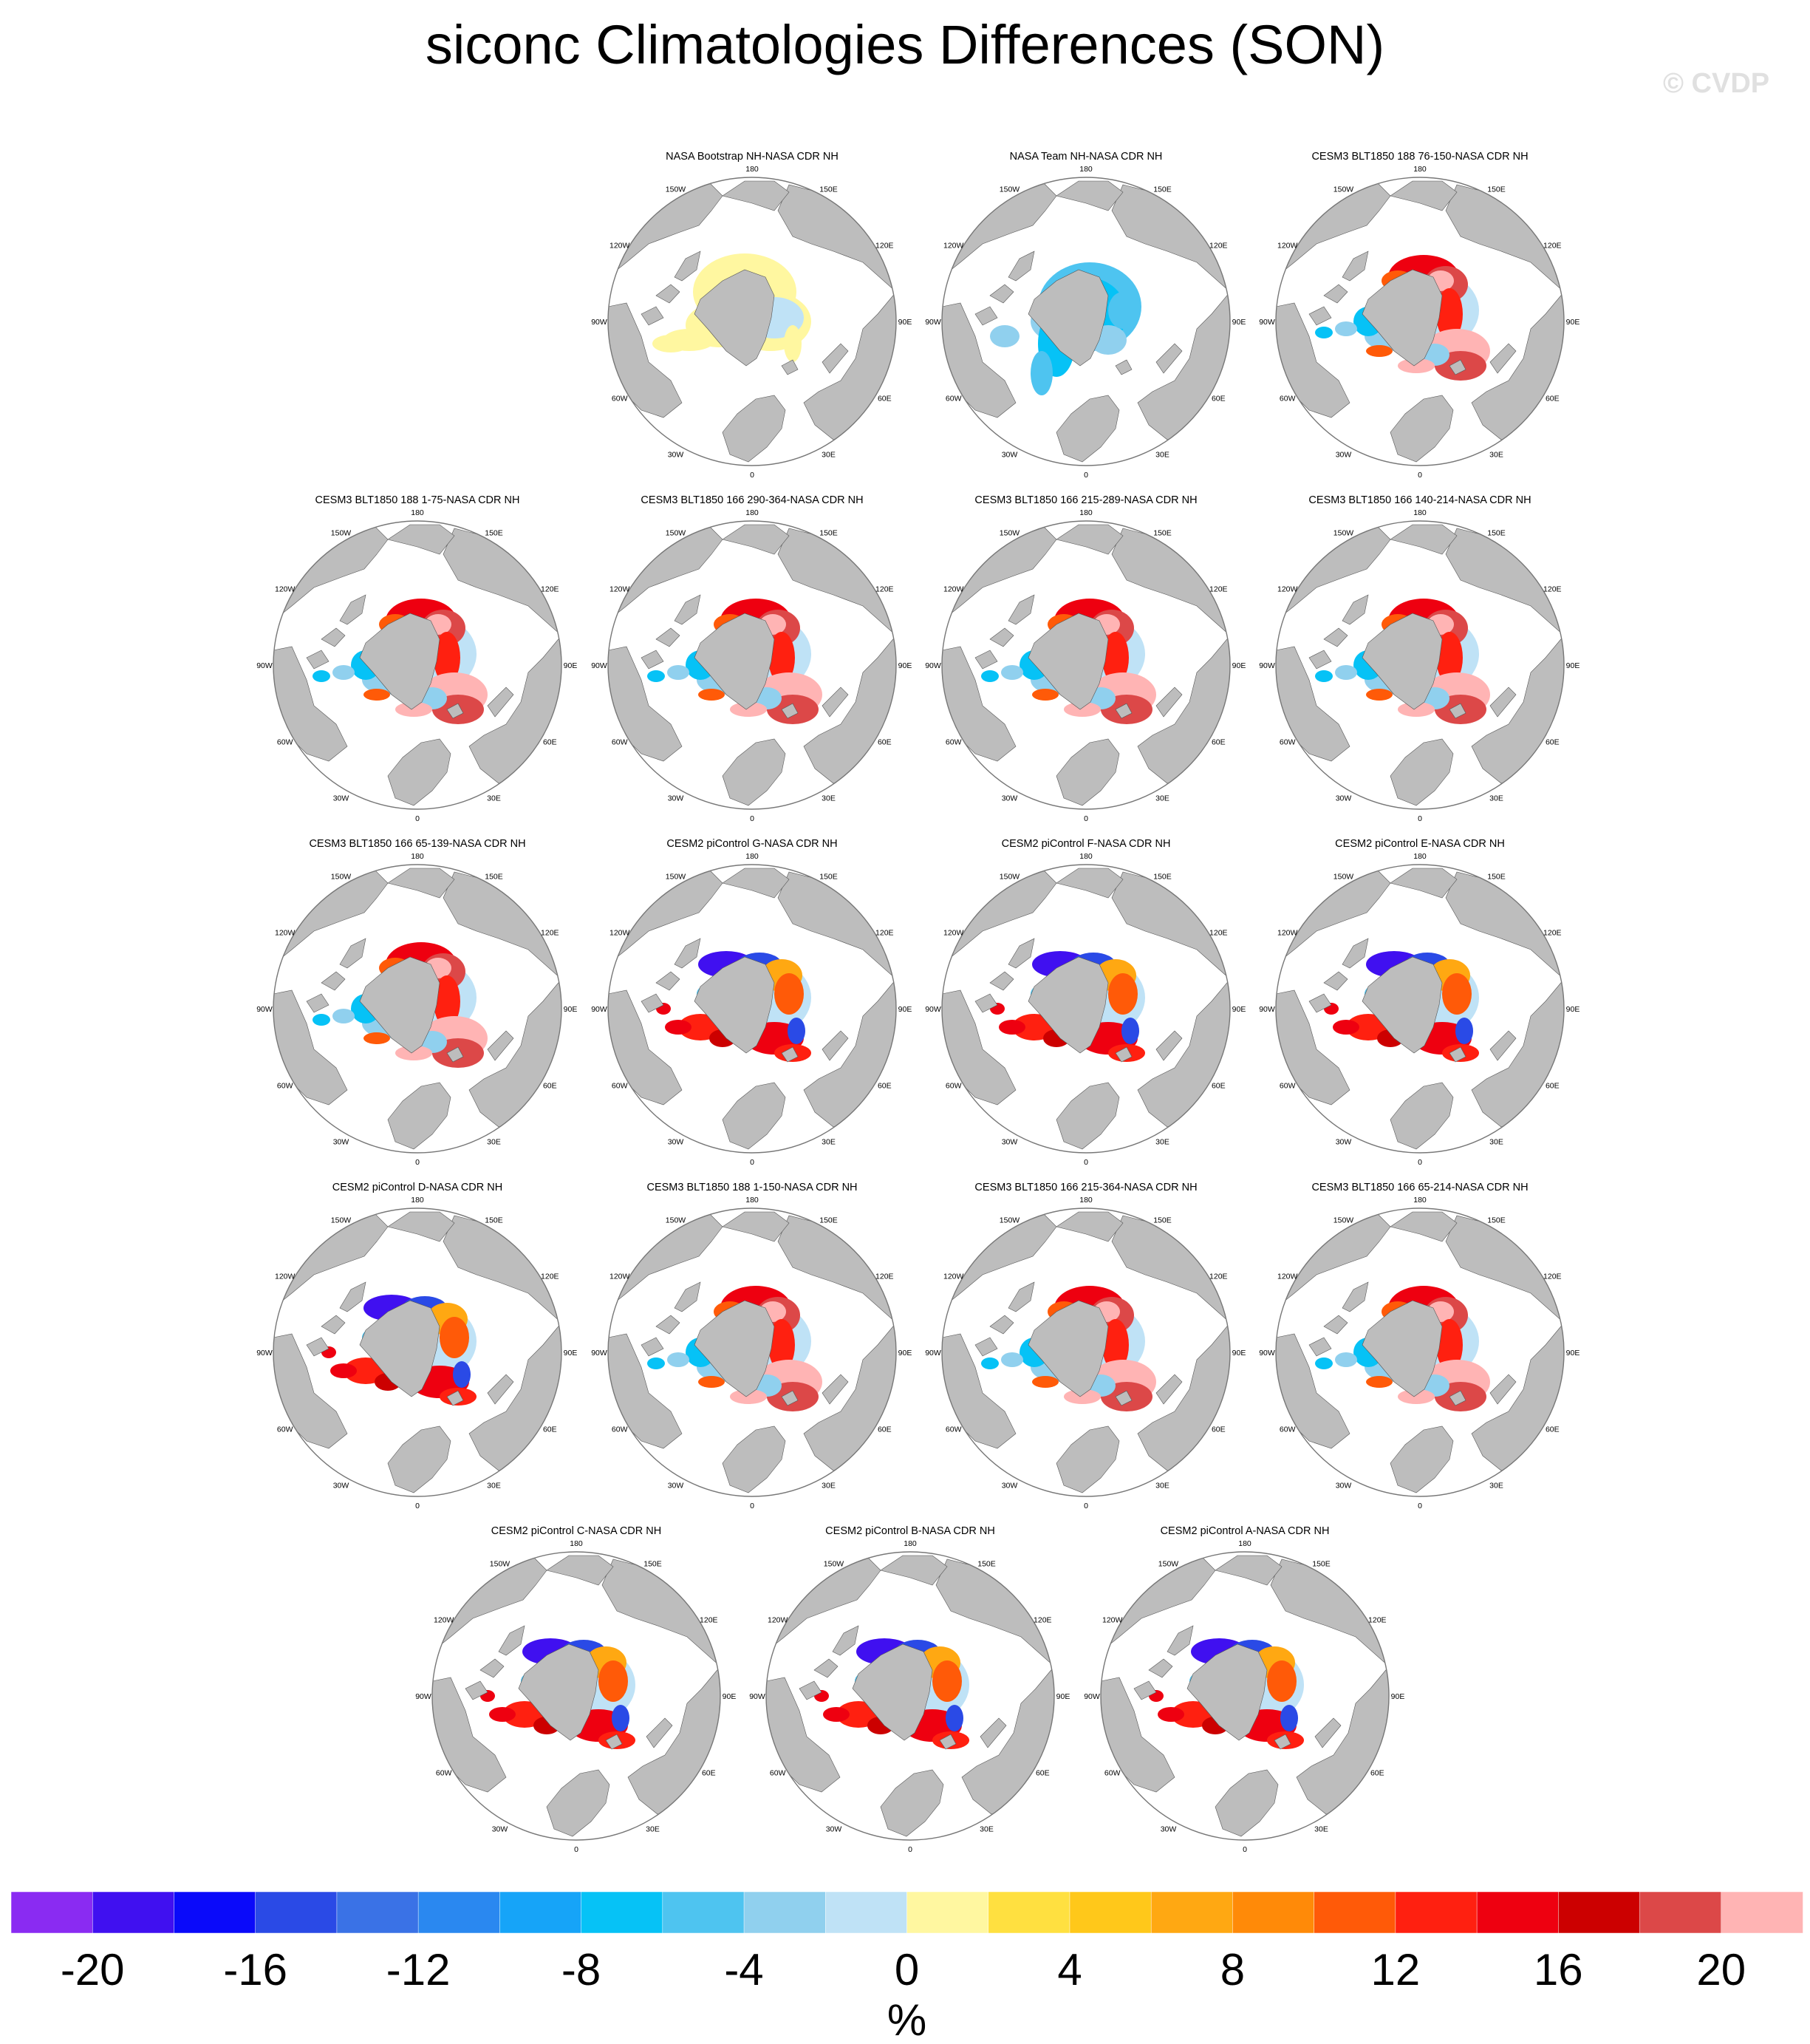  What do you see at coordinates (255, 1970) in the screenshot?
I see `colorbar-tick-label: -16` at bounding box center [255, 1970].